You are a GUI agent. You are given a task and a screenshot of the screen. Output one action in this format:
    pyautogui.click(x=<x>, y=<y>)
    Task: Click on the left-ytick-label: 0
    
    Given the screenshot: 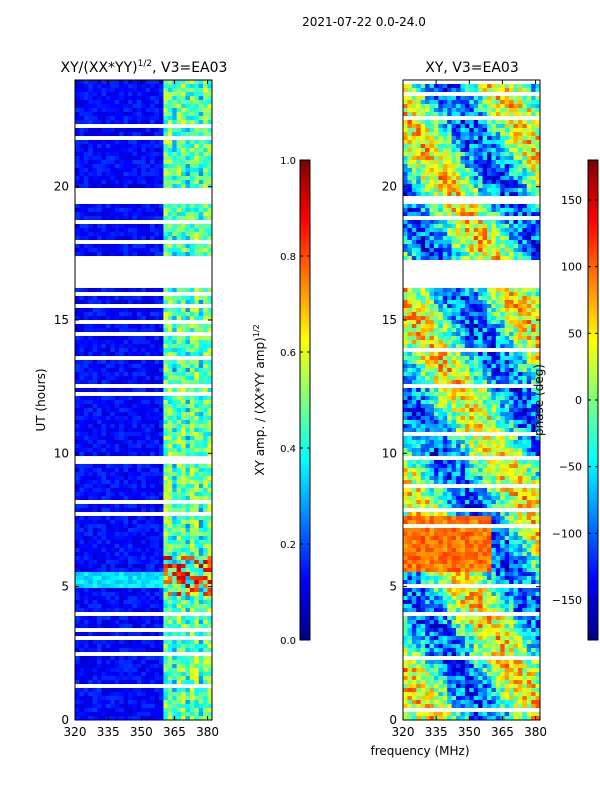 What is the action you would take?
    pyautogui.click(x=65, y=720)
    